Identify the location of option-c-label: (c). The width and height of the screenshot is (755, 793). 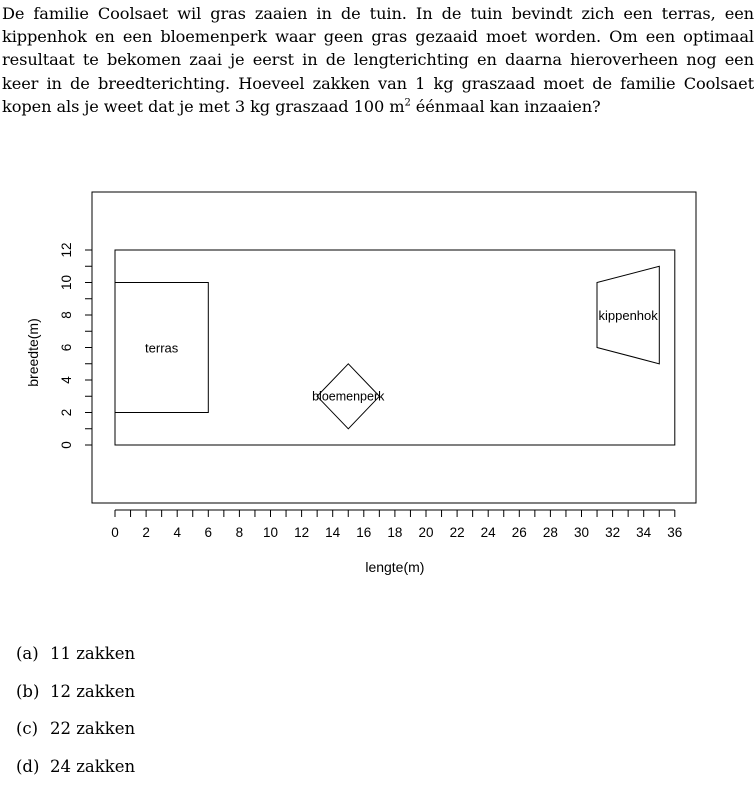
(33, 729).